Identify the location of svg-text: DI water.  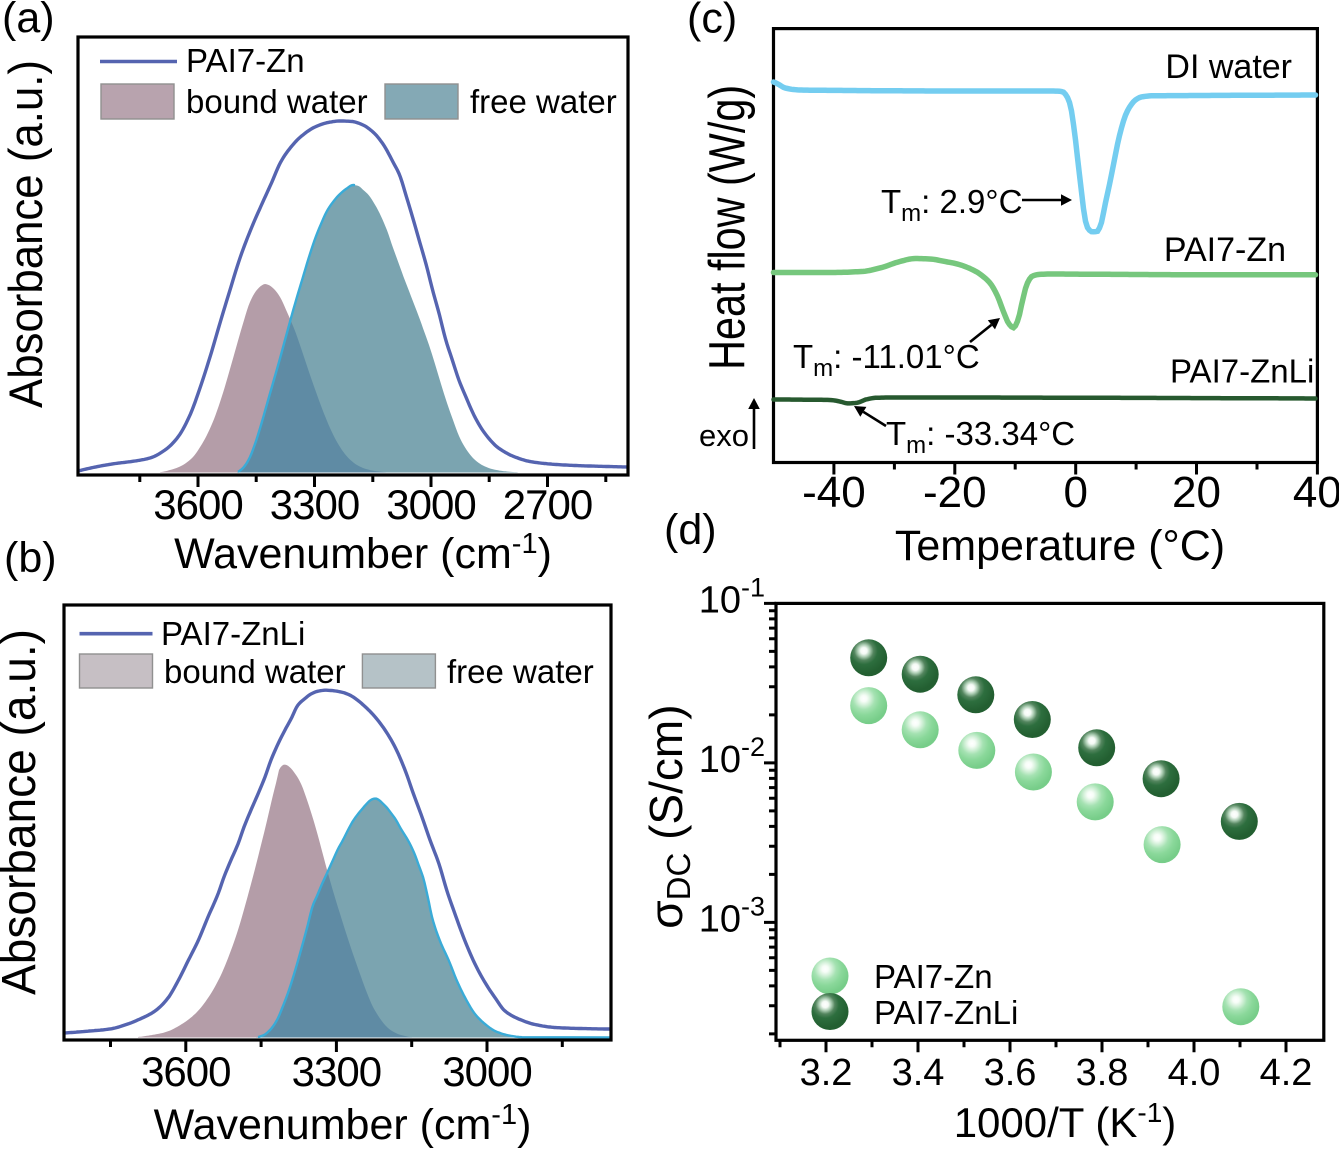
(1228, 67).